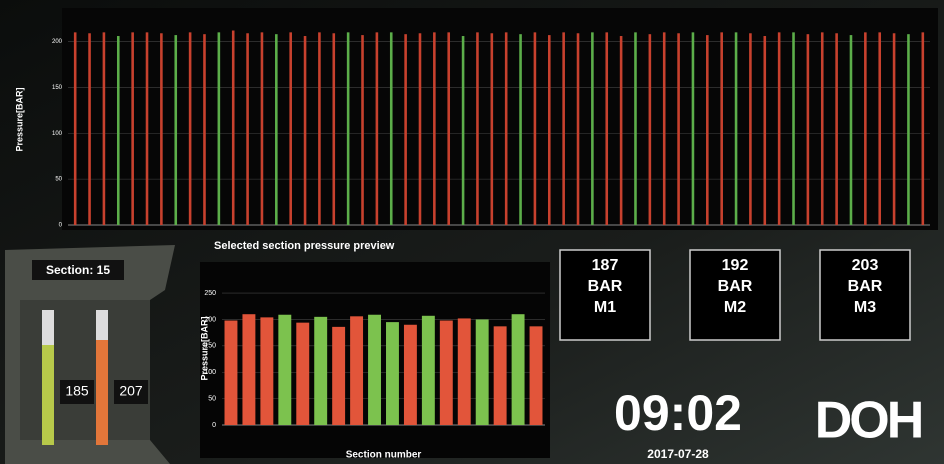  What do you see at coordinates (304, 246) in the screenshot?
I see `chart-title: Selected section pressure preview` at bounding box center [304, 246].